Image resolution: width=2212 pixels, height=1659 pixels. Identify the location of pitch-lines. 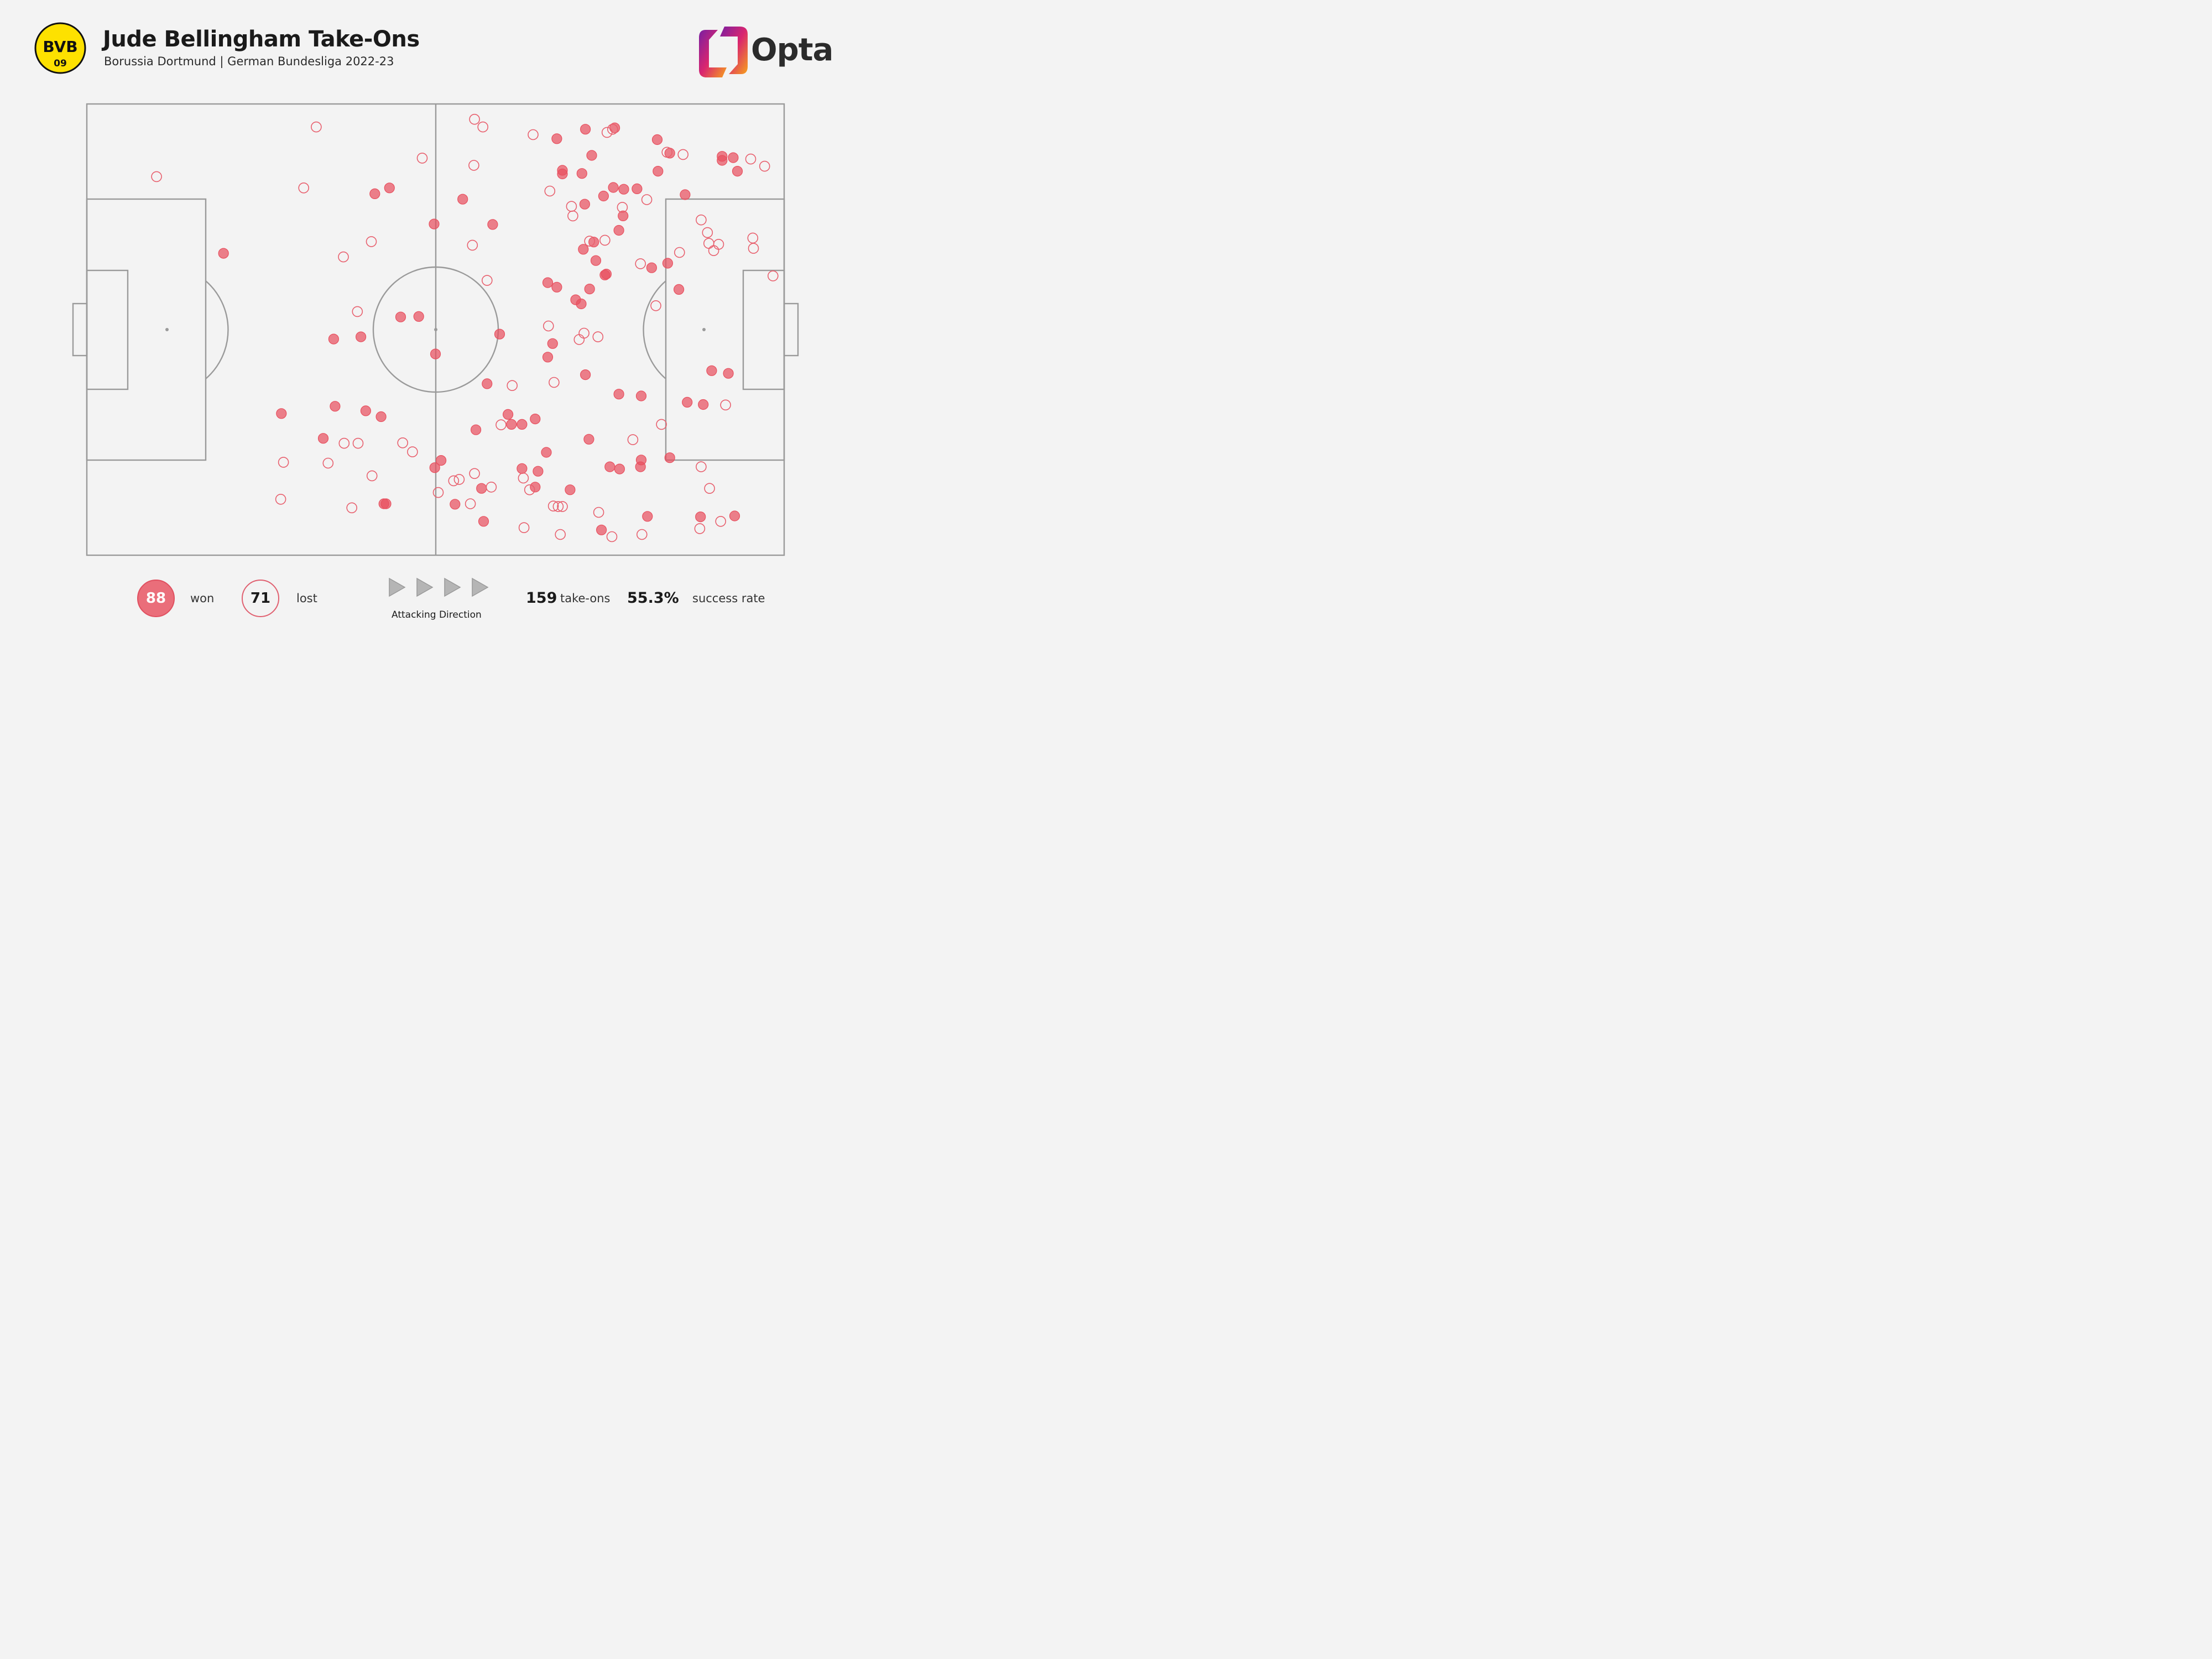
(436, 330).